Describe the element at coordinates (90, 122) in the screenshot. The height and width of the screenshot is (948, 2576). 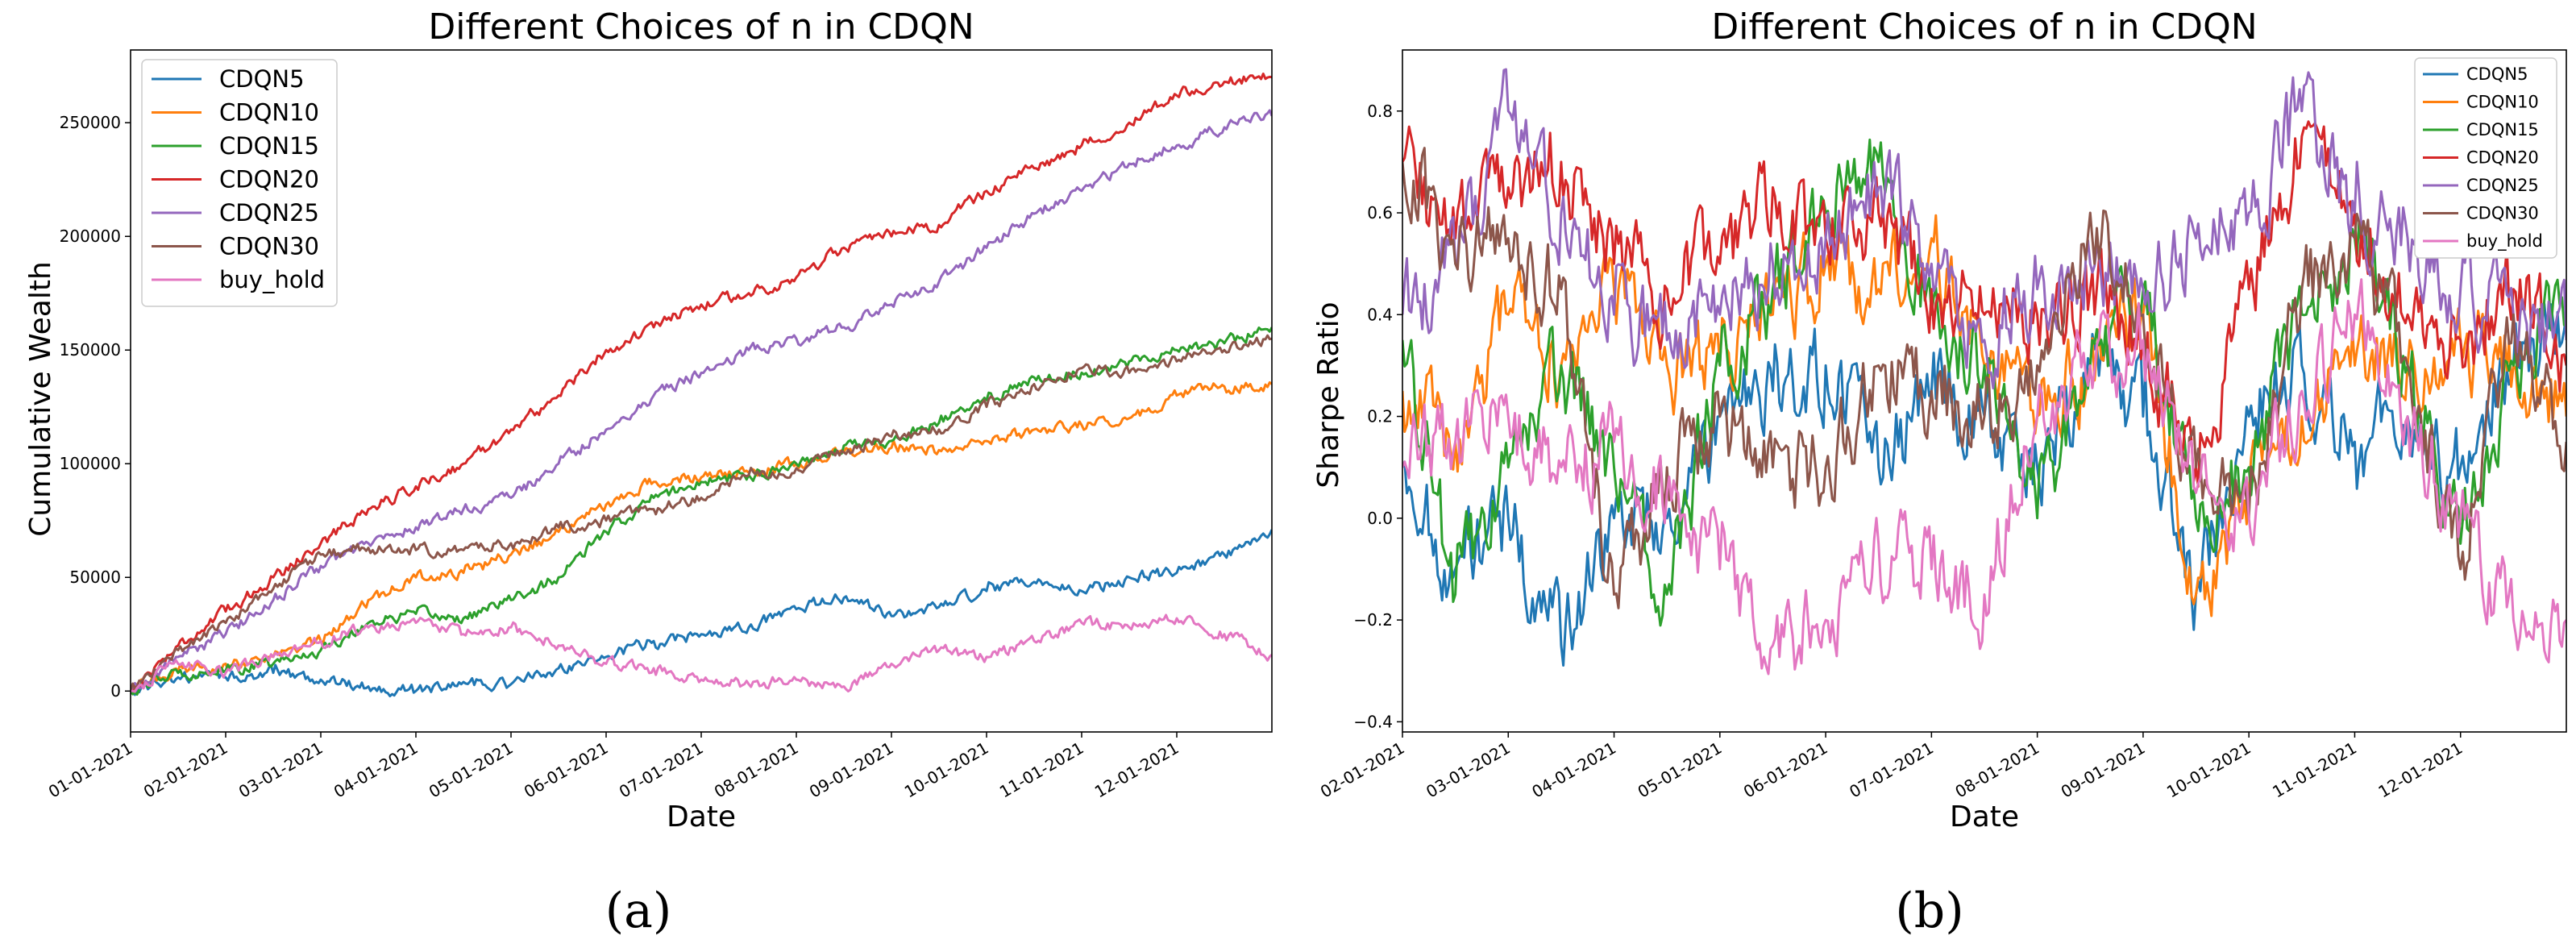
I see `y-tick-label: 250000` at that location.